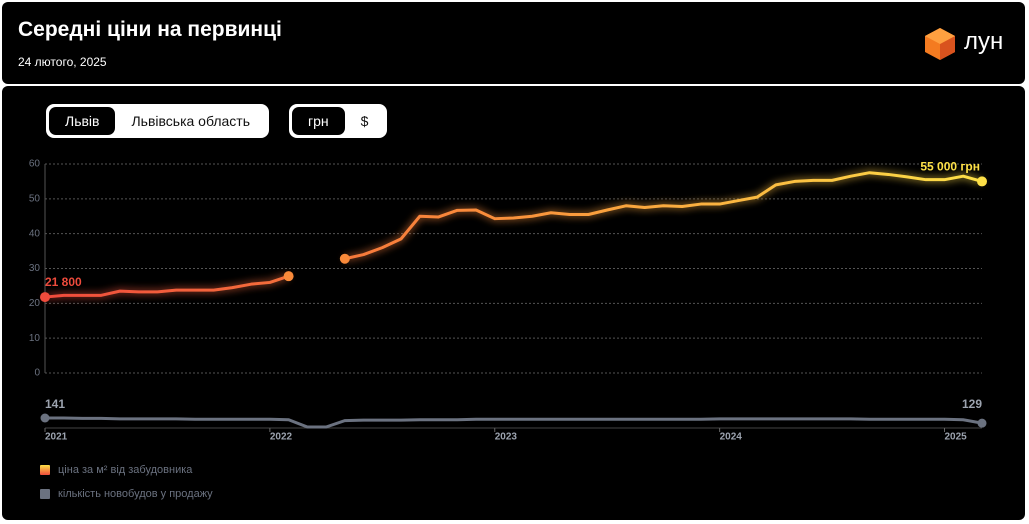 The width and height of the screenshot is (1029, 524). I want to click on y-tick-label: 10, so click(35, 338).